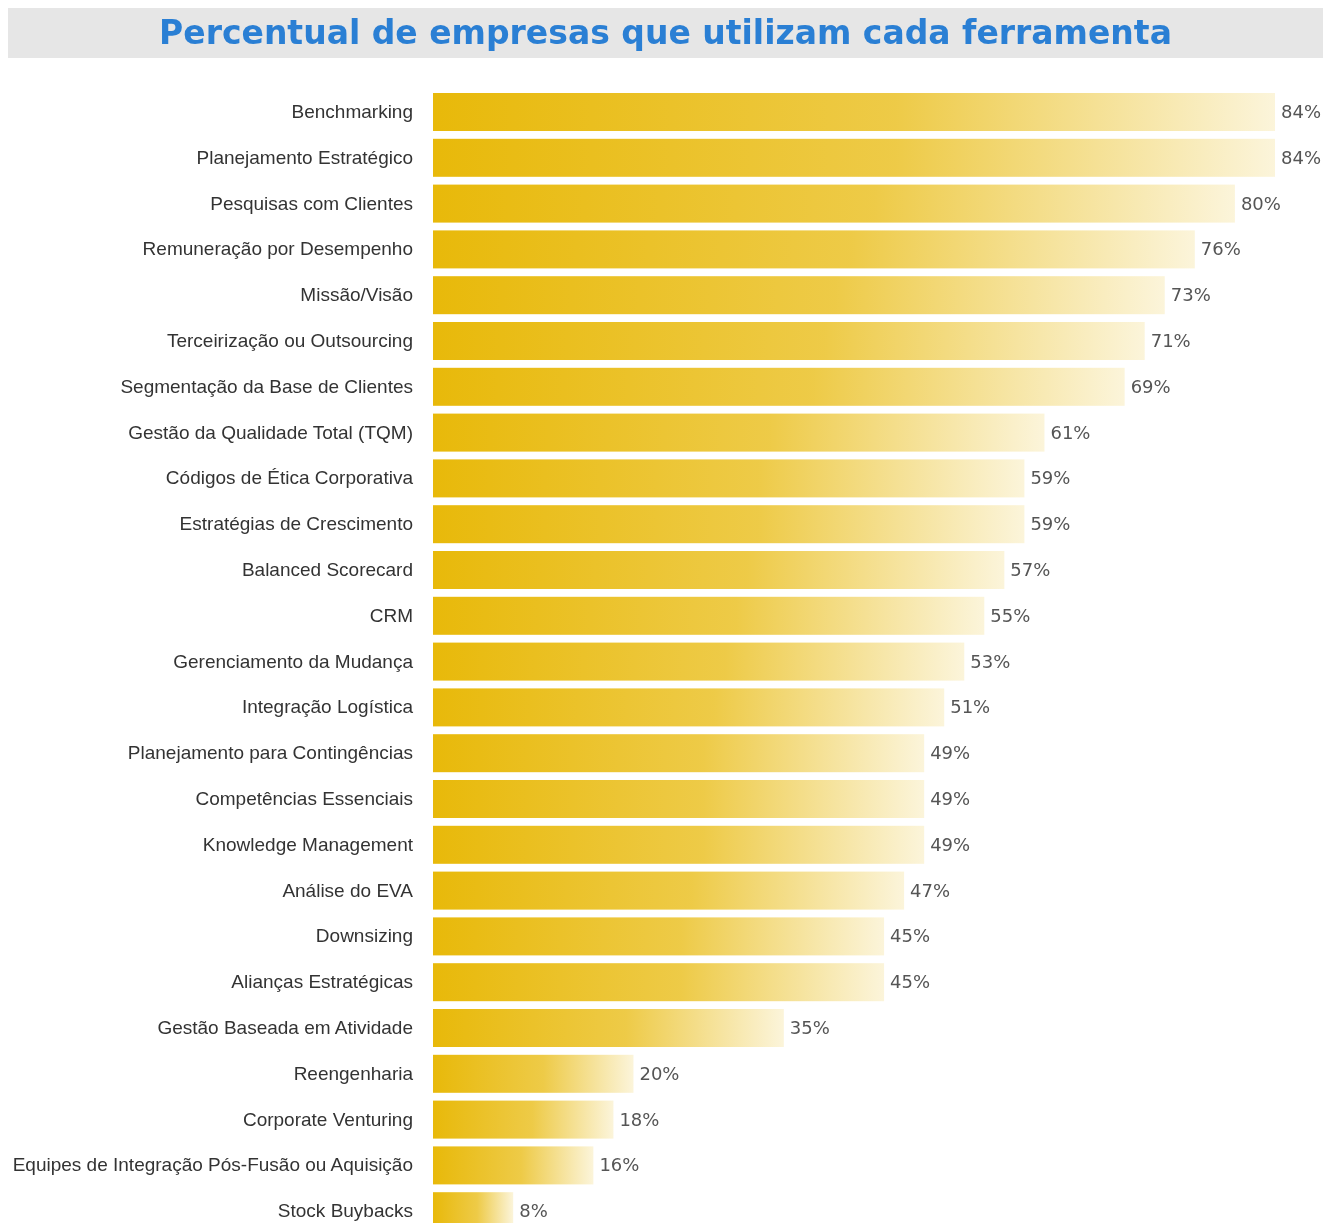 This screenshot has width=1331, height=1227. I want to click on data-label: 55%, so click(1010, 615).